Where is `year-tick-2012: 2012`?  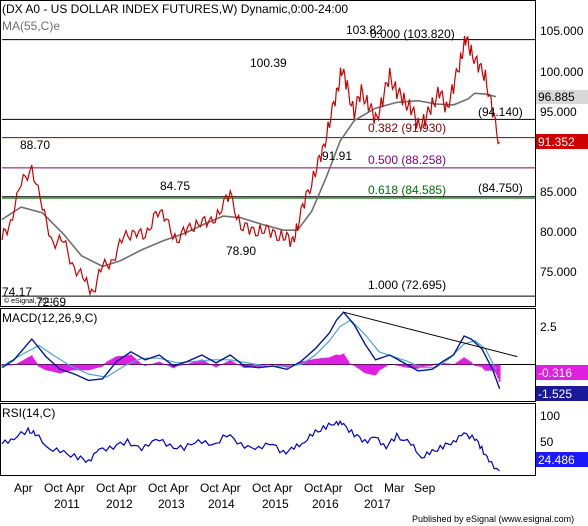 year-tick-2012: 2012 is located at coordinates (119, 504).